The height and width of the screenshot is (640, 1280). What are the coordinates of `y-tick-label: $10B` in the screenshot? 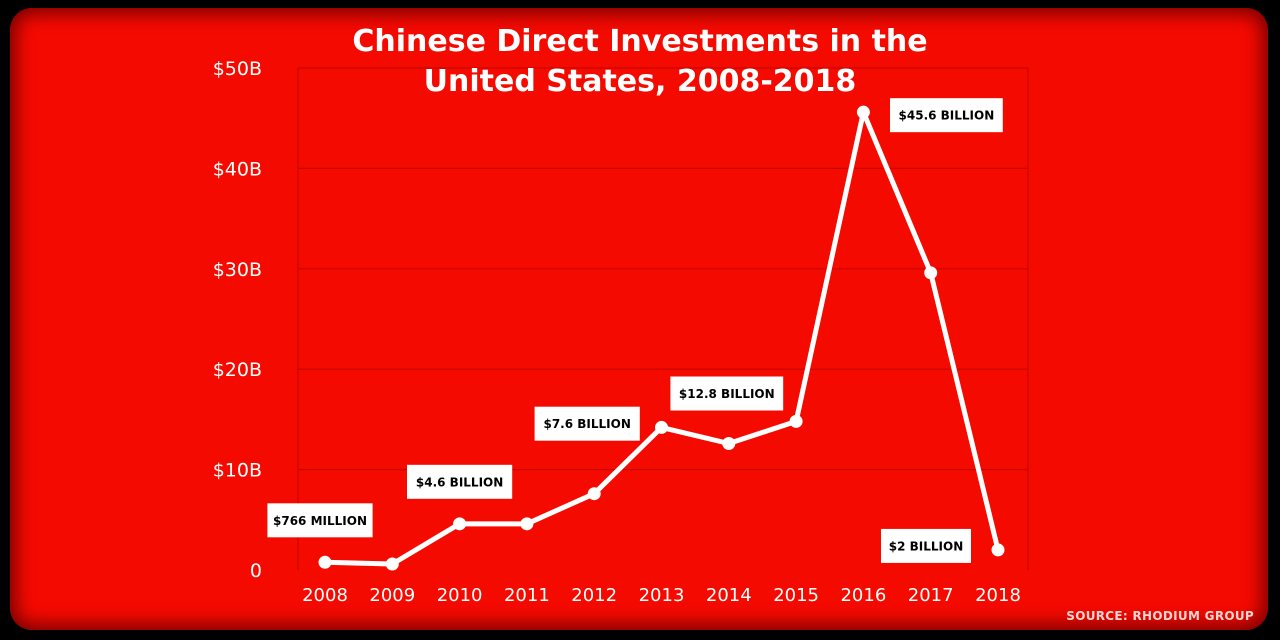 It's located at (237, 471).